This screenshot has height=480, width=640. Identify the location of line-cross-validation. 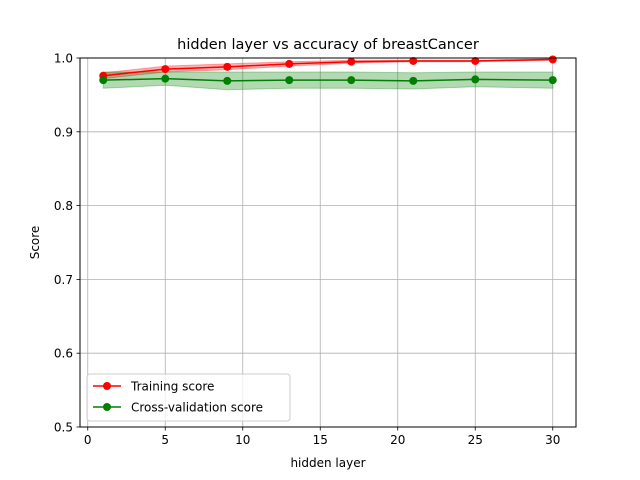
(328, 79).